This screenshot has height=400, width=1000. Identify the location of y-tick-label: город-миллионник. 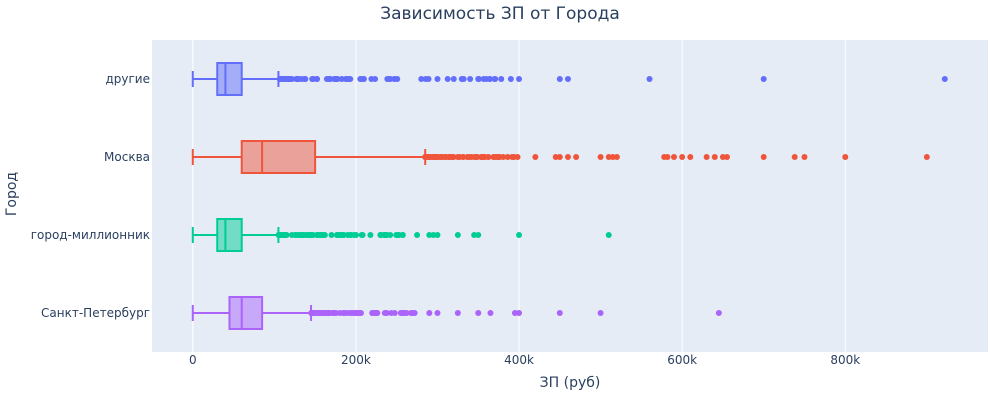
(90, 235).